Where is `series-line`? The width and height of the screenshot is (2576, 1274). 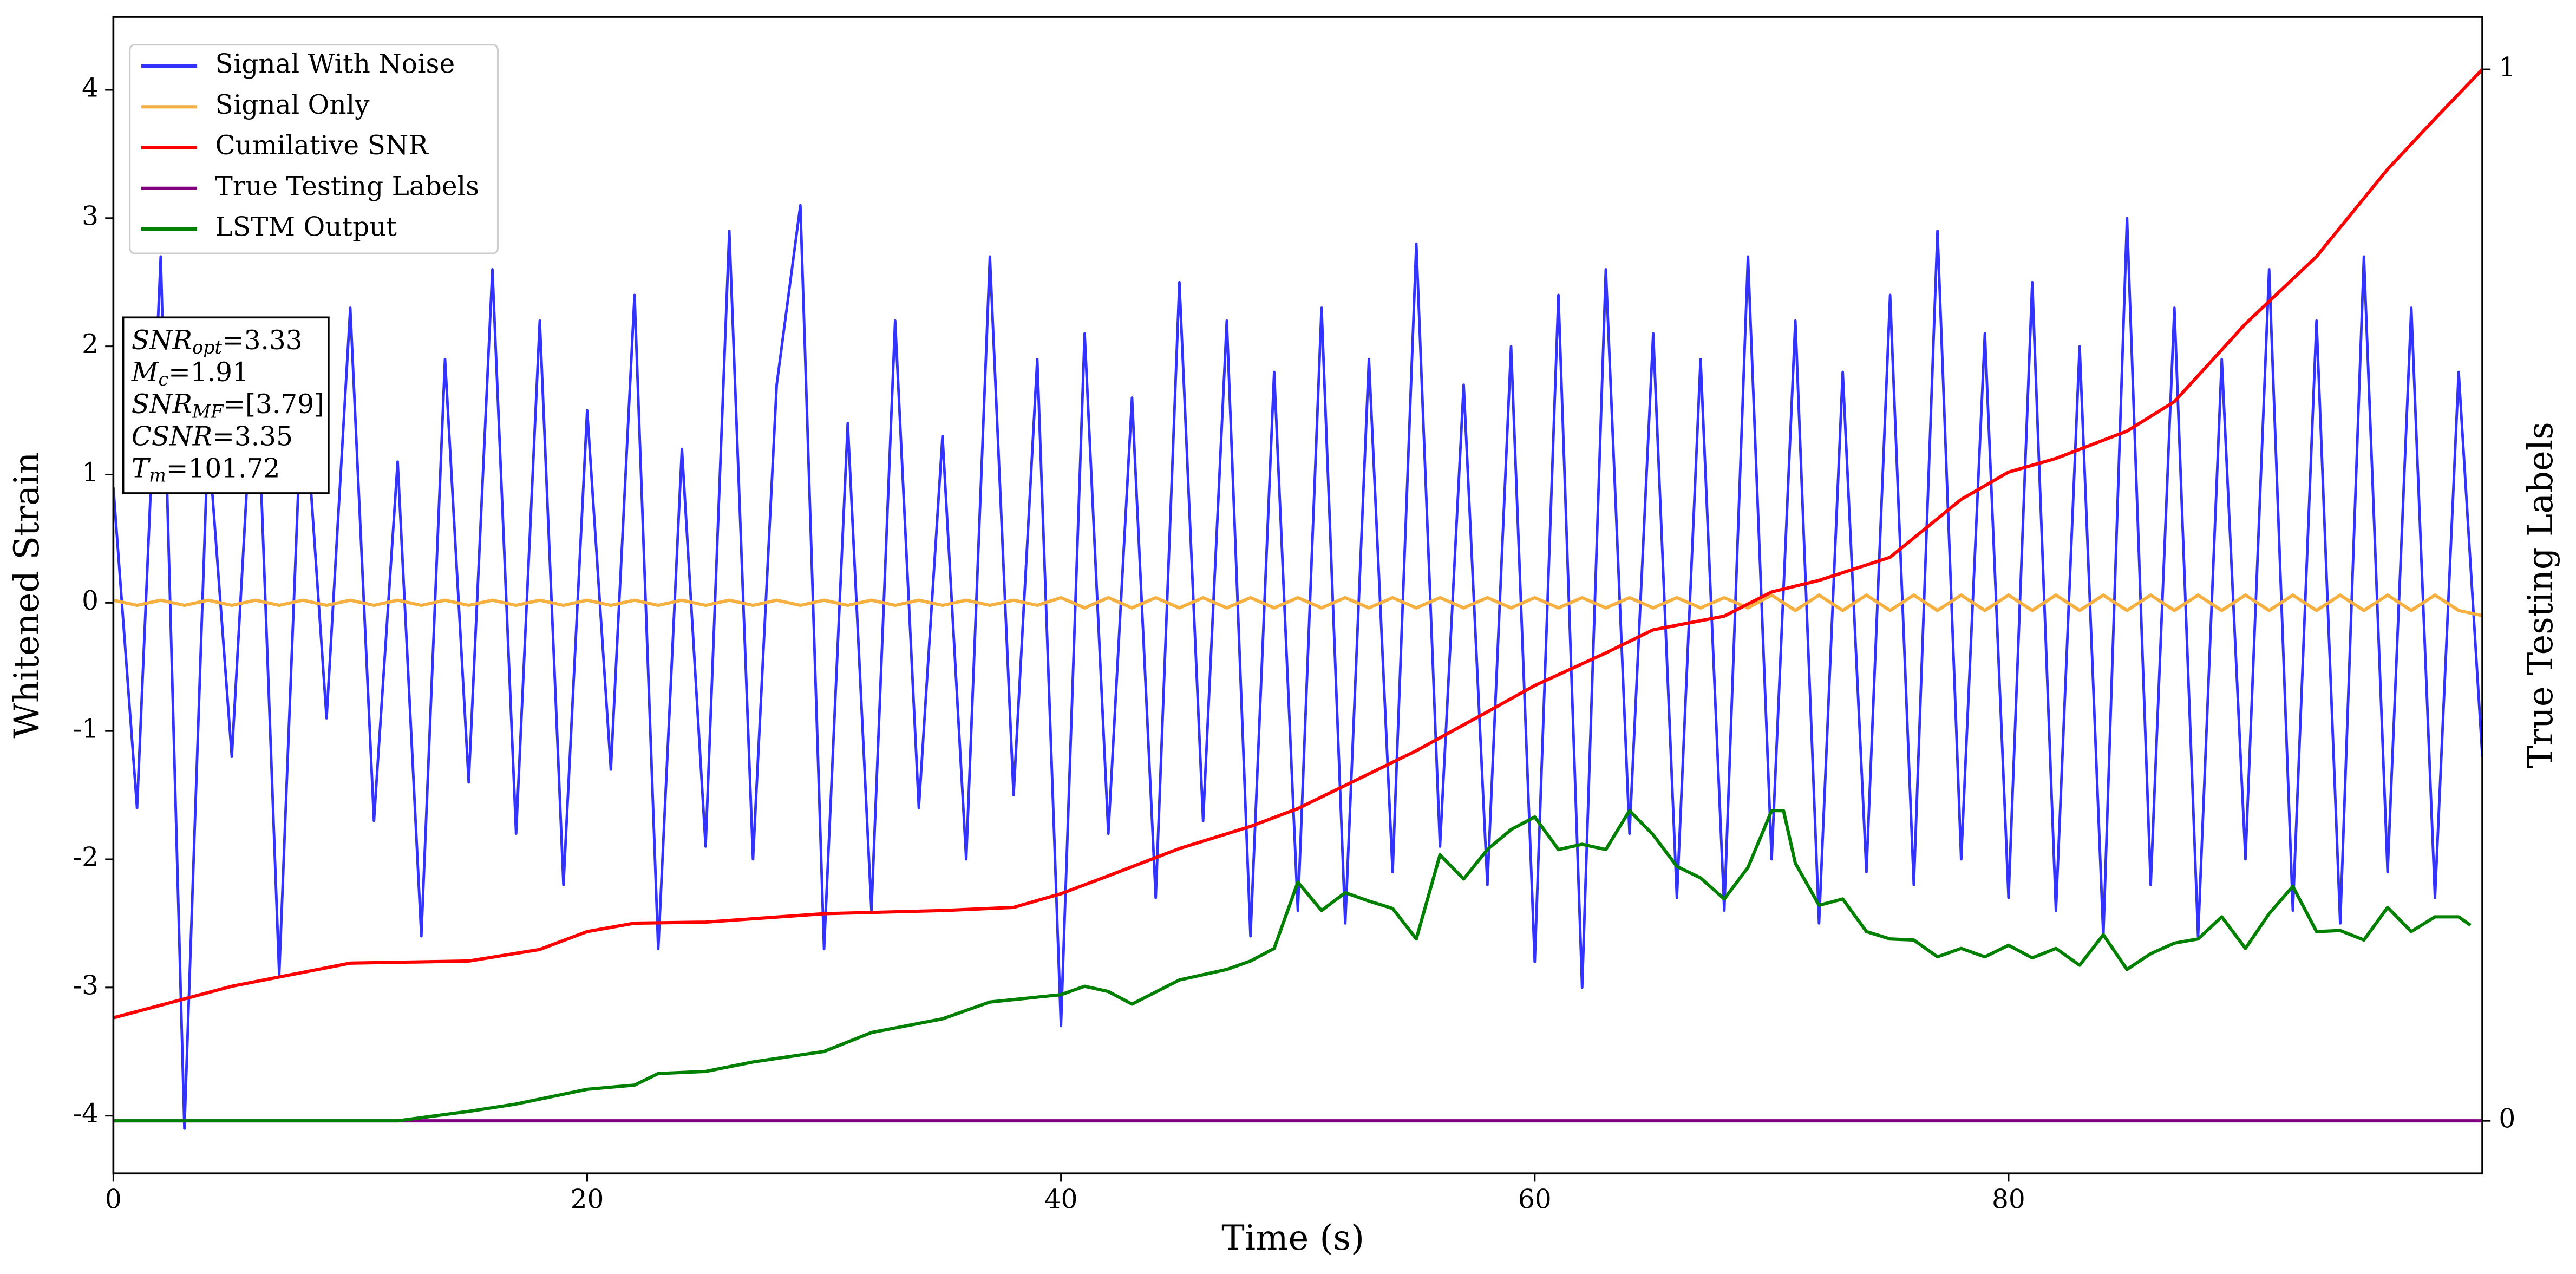
series-line is located at coordinates (1298, 605).